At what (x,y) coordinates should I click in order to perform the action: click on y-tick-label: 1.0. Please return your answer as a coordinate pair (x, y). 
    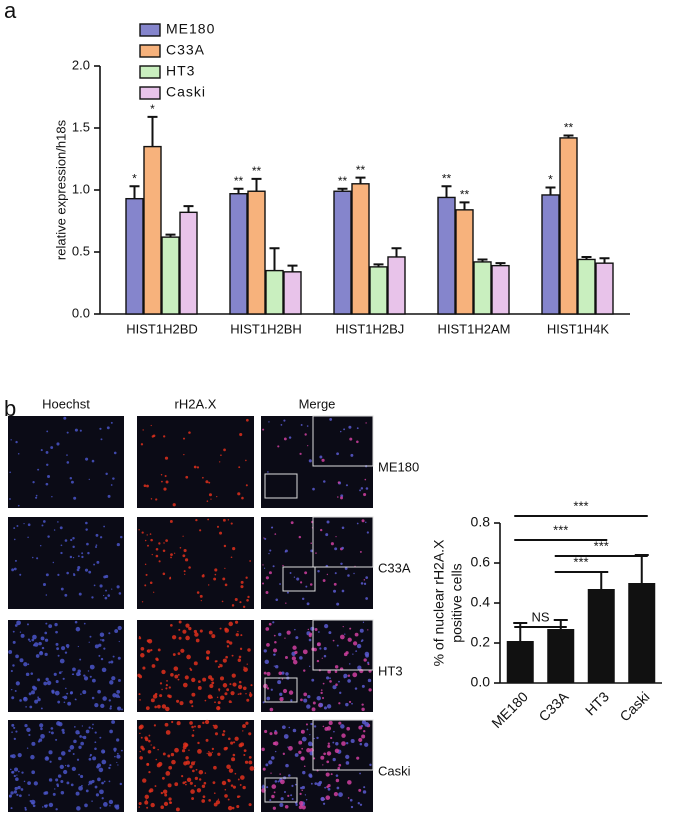
    Looking at the image, I should click on (81, 188).